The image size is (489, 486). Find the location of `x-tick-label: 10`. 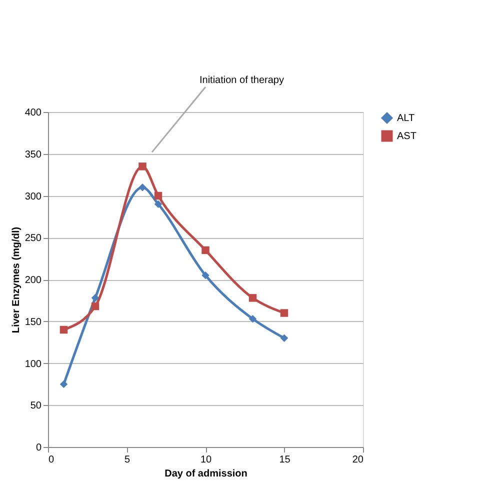

x-tick-label: 10 is located at coordinates (206, 460).